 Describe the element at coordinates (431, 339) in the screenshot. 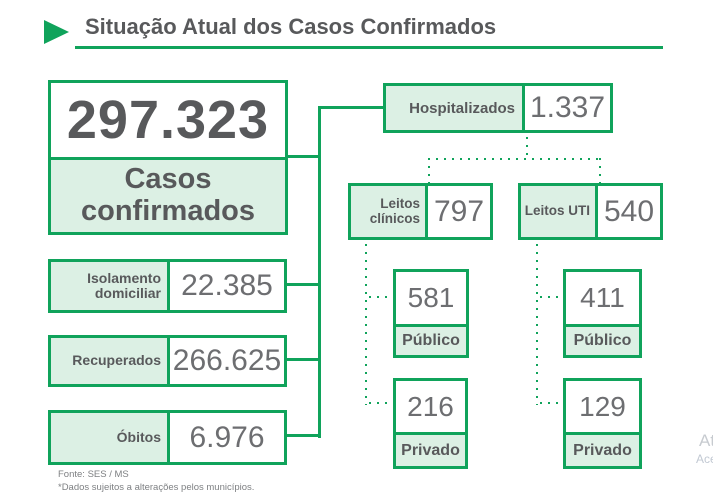

I see `clinical-public-label: Público` at that location.